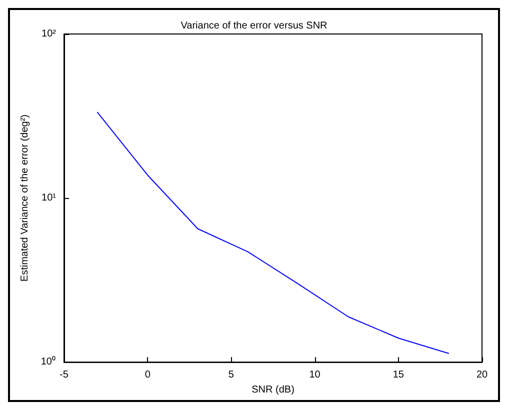 Image resolution: width=508 pixels, height=410 pixels. What do you see at coordinates (482, 375) in the screenshot?
I see `x-tick-label: 20` at bounding box center [482, 375].